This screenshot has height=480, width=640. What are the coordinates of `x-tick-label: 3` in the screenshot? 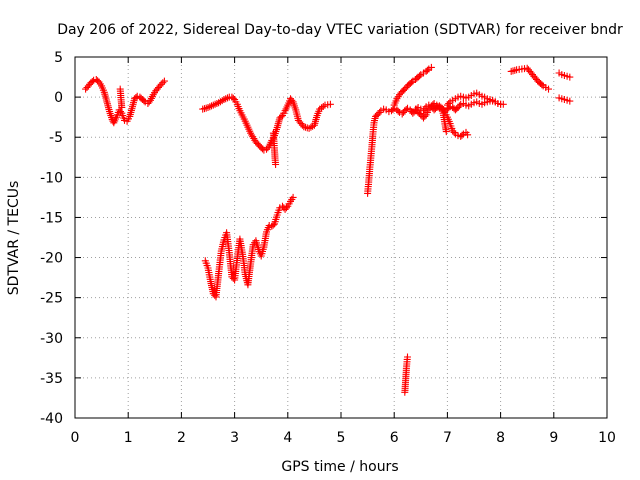 It's located at (234, 438).